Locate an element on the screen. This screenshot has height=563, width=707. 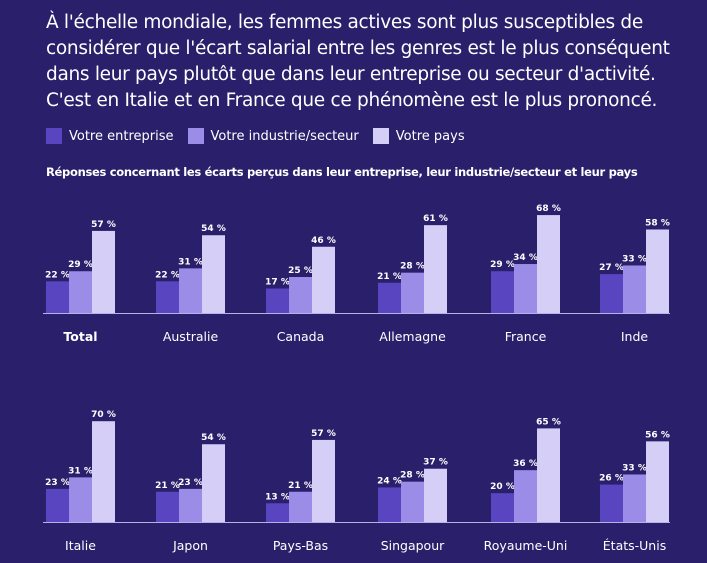
legend-item-entreprise: Votre entreprise is located at coordinates (110, 136).